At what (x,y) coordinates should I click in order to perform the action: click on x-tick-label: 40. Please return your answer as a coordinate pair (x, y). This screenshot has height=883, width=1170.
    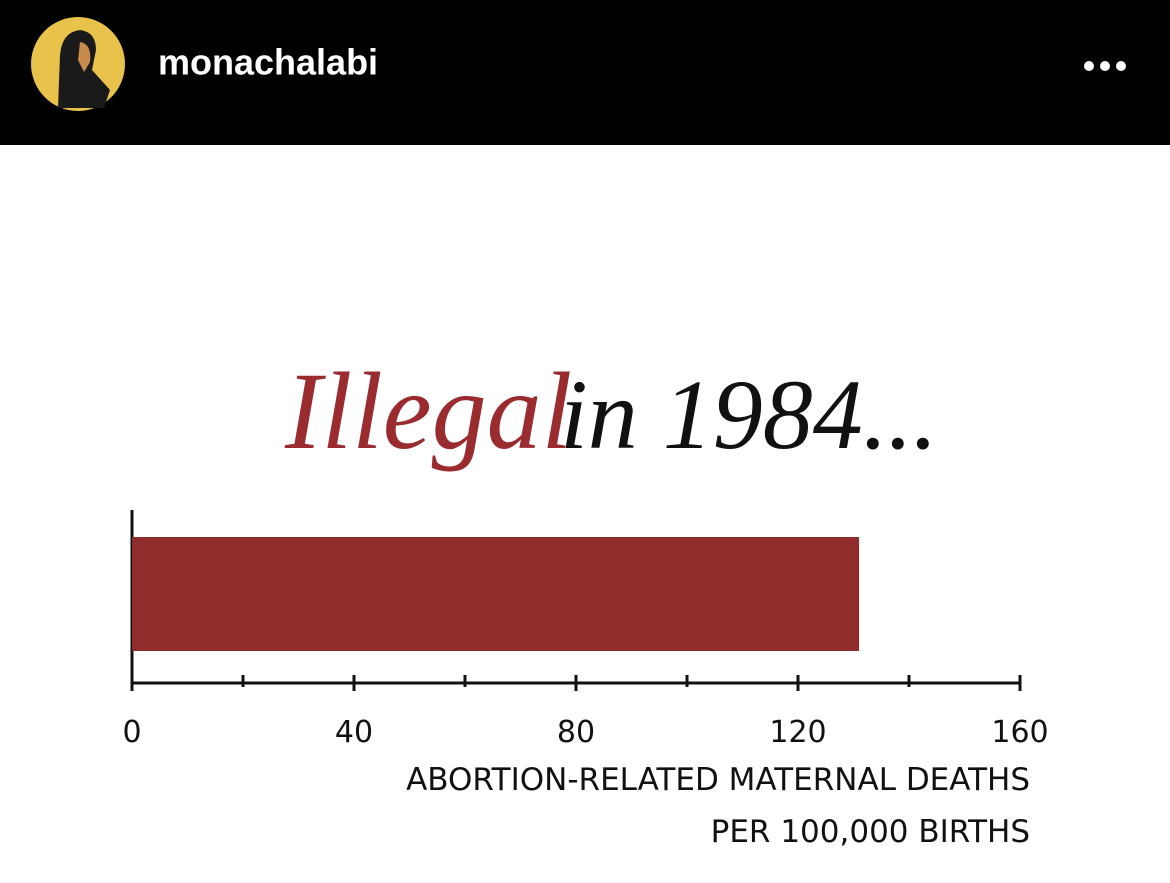
    Looking at the image, I should click on (354, 732).